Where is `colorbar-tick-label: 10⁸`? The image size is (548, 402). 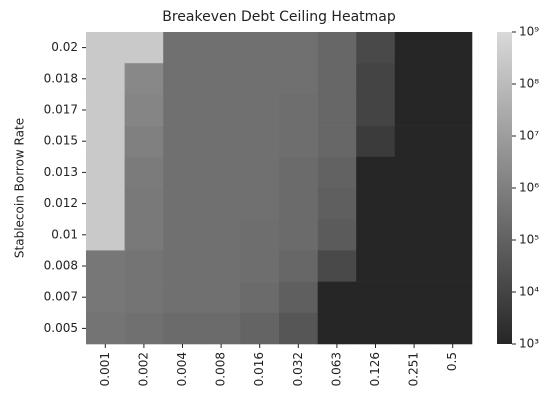 colorbar-tick-label: 10⁸ is located at coordinates (529, 84).